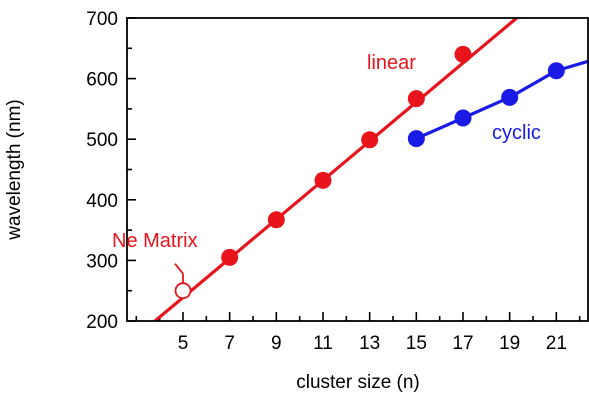  I want to click on x-tick-label: 21, so click(556, 343).